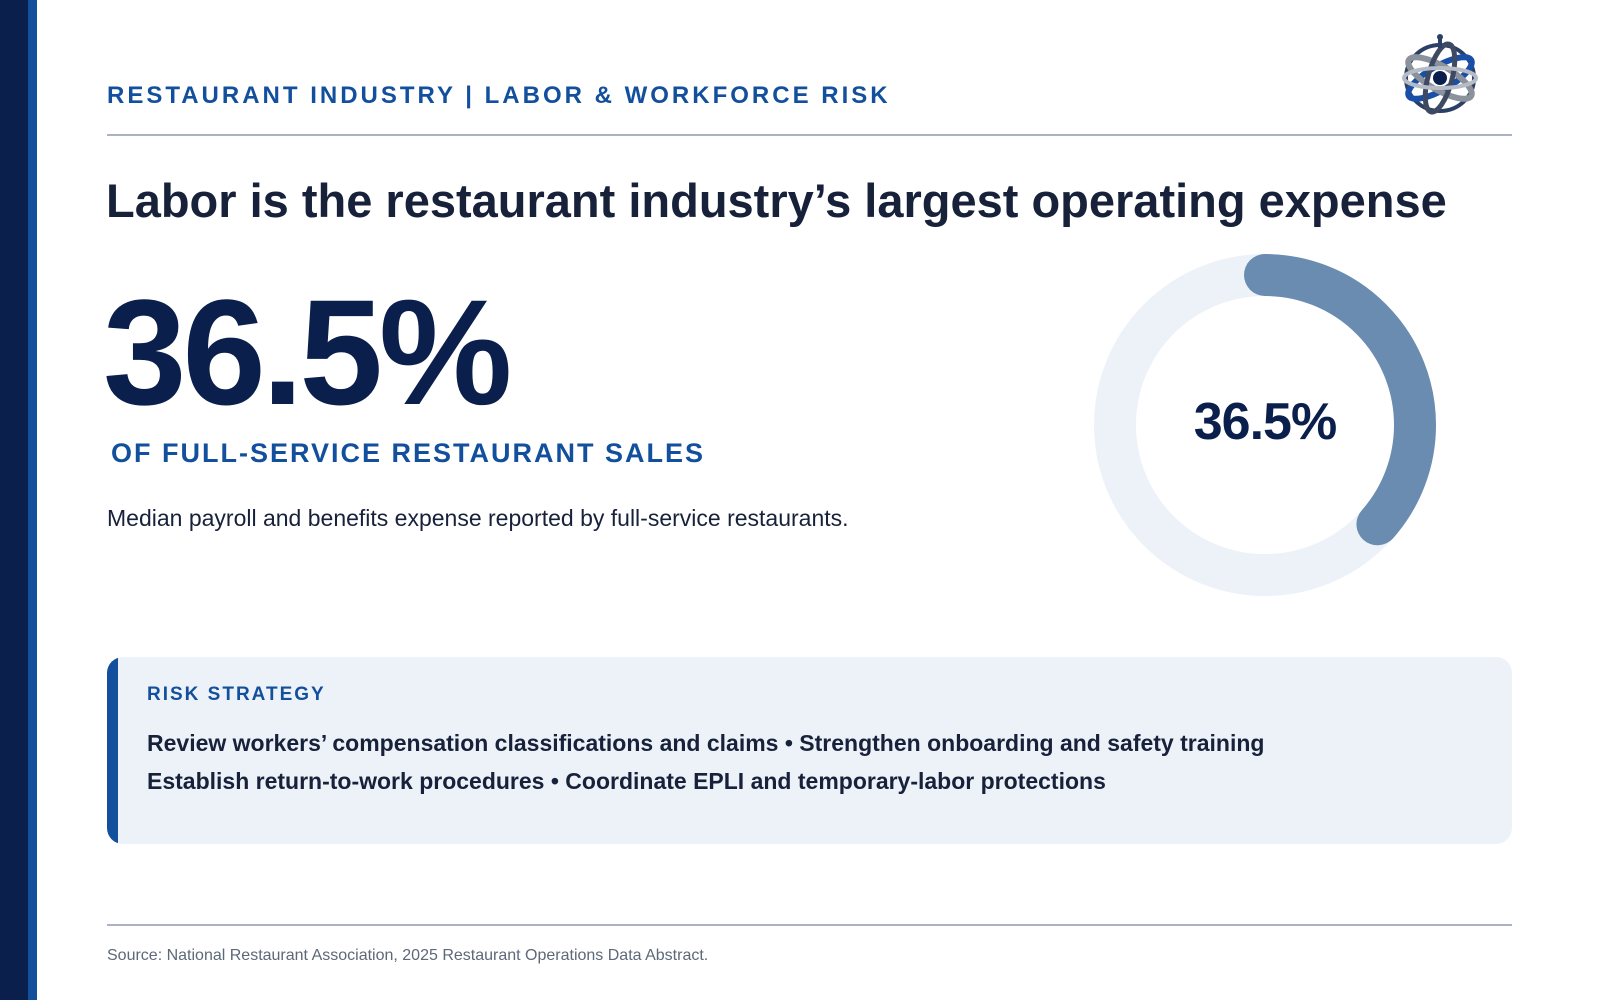 This screenshot has width=1600, height=1000. I want to click on footer-divider, so click(809, 925).